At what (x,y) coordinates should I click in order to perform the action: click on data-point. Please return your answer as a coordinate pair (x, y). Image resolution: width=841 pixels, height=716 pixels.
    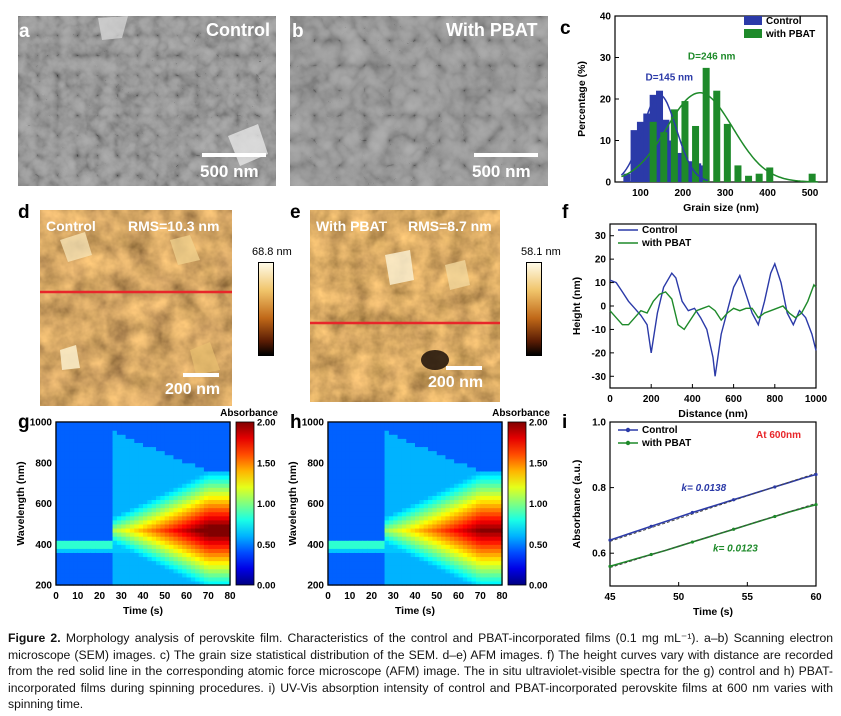
    Looking at the image, I should click on (610, 566).